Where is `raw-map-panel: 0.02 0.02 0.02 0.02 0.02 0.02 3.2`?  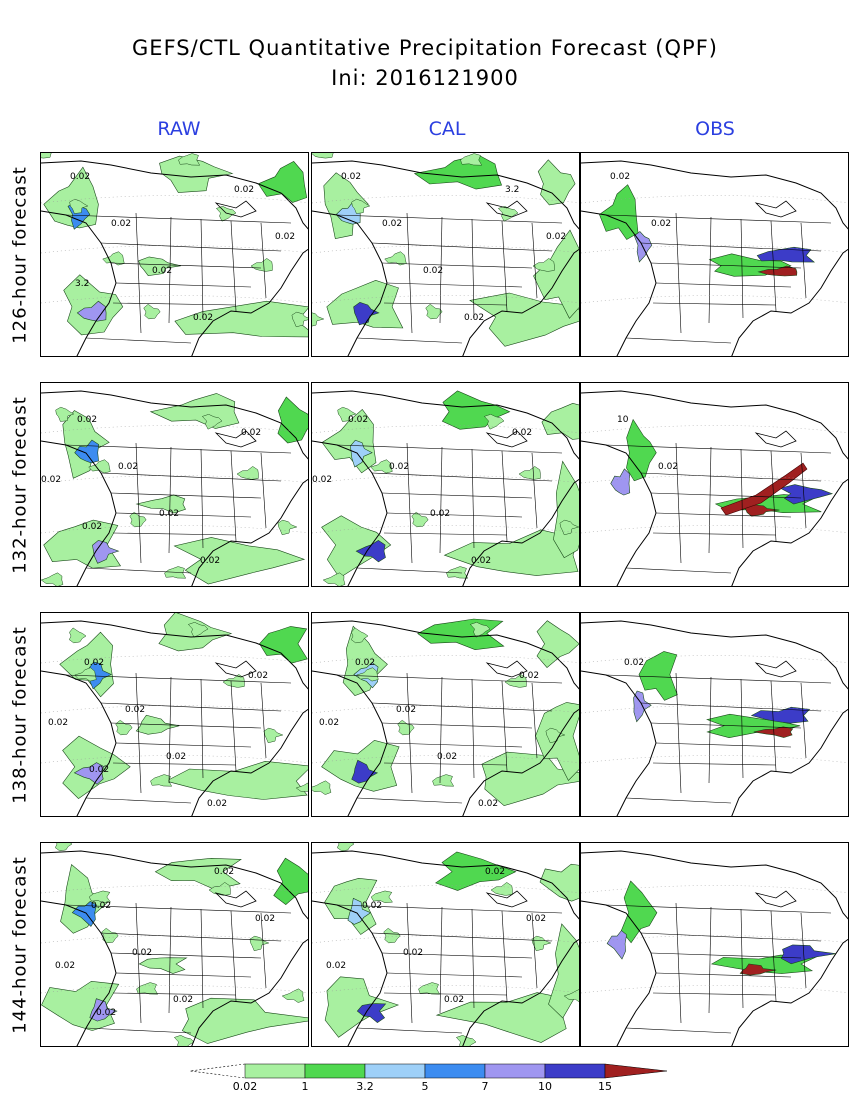 raw-map-panel: 0.02 0.02 0.02 0.02 0.02 0.02 3.2 is located at coordinates (174, 254).